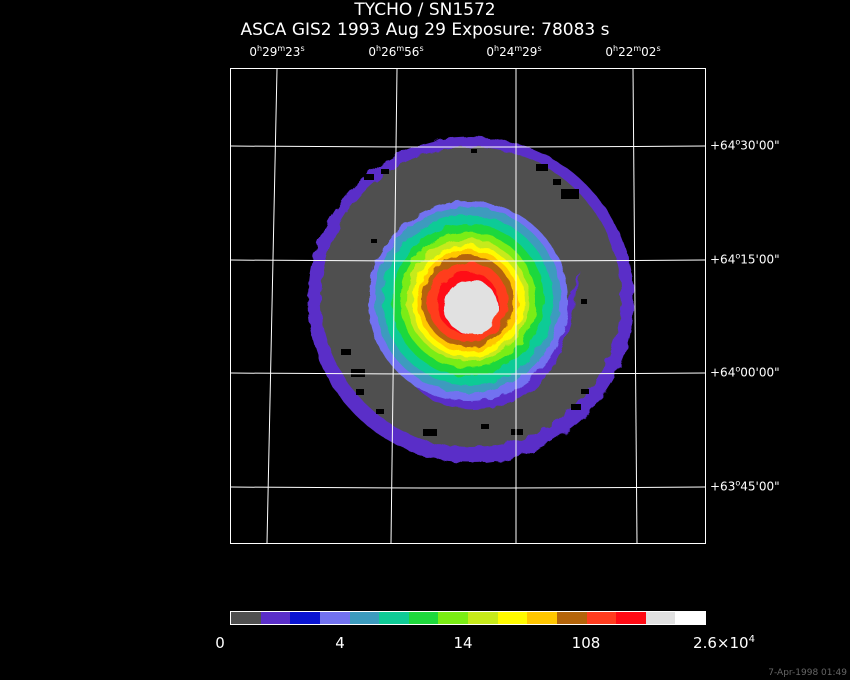 The image size is (850, 680). What do you see at coordinates (586, 643) in the screenshot?
I see `colorbar-label-108: 108` at bounding box center [586, 643].